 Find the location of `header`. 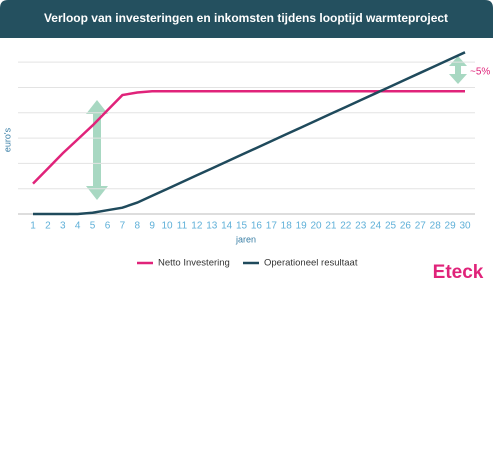

header is located at coordinates (246, 19).